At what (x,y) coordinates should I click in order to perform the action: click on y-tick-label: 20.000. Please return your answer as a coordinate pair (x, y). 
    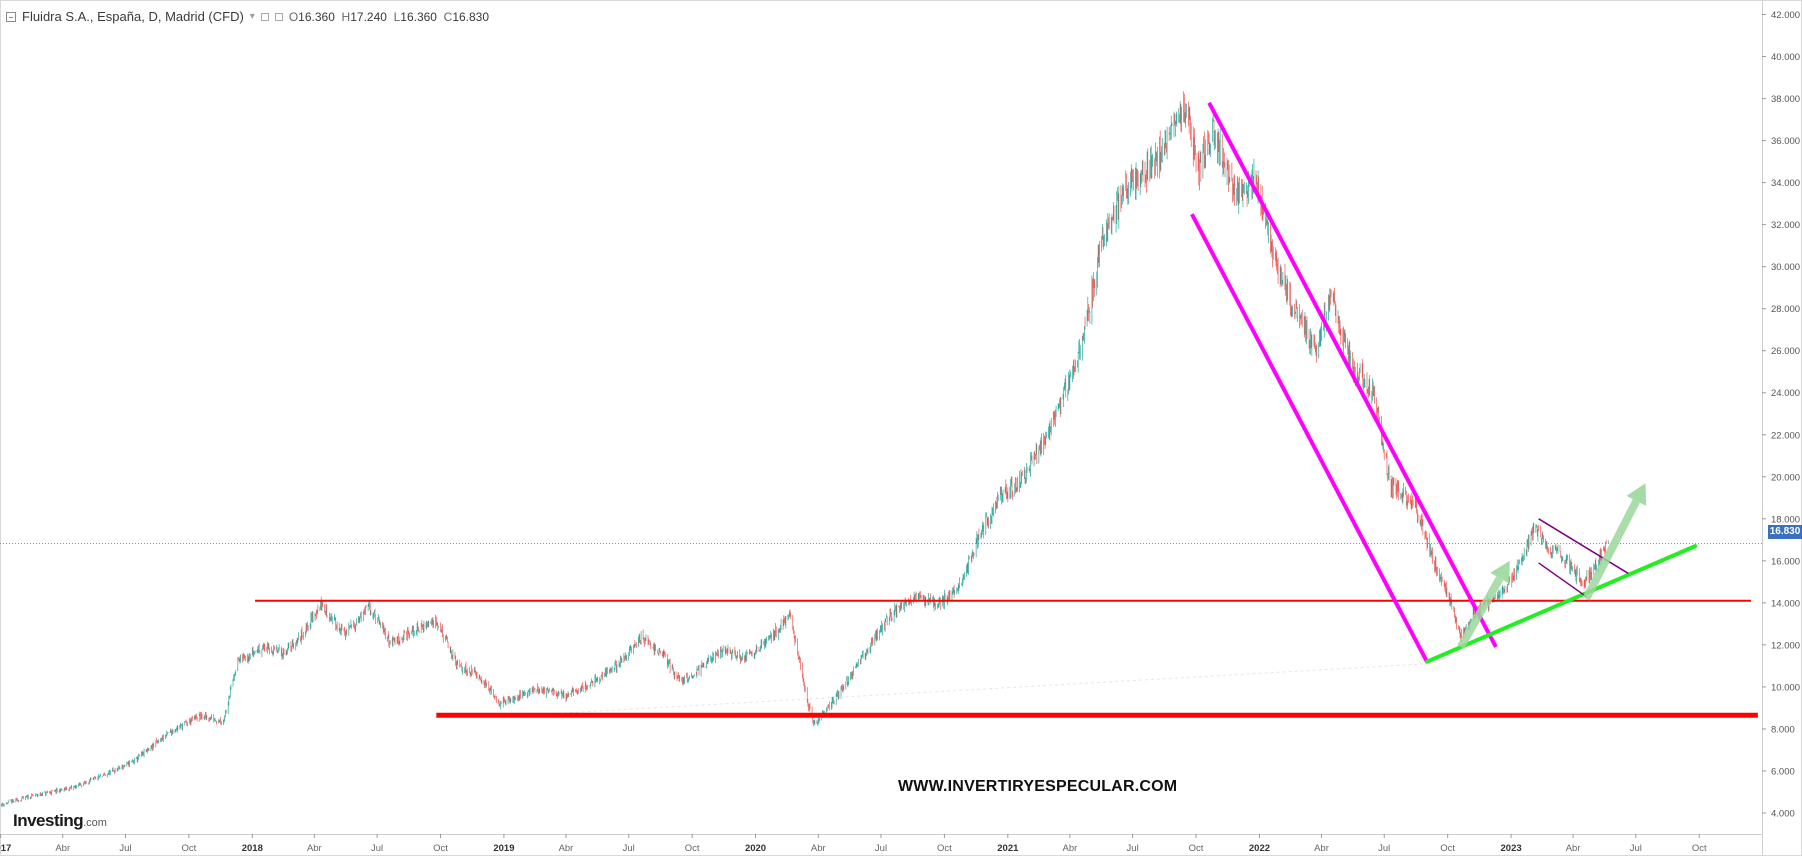
    Looking at the image, I should click on (1785, 477).